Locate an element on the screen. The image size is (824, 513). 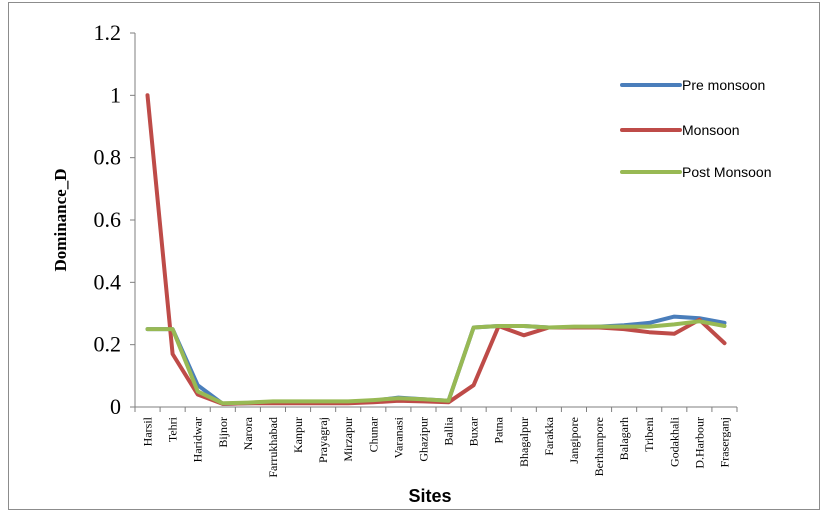
x-tick-label: Ghazipur is located at coordinates (423, 439).